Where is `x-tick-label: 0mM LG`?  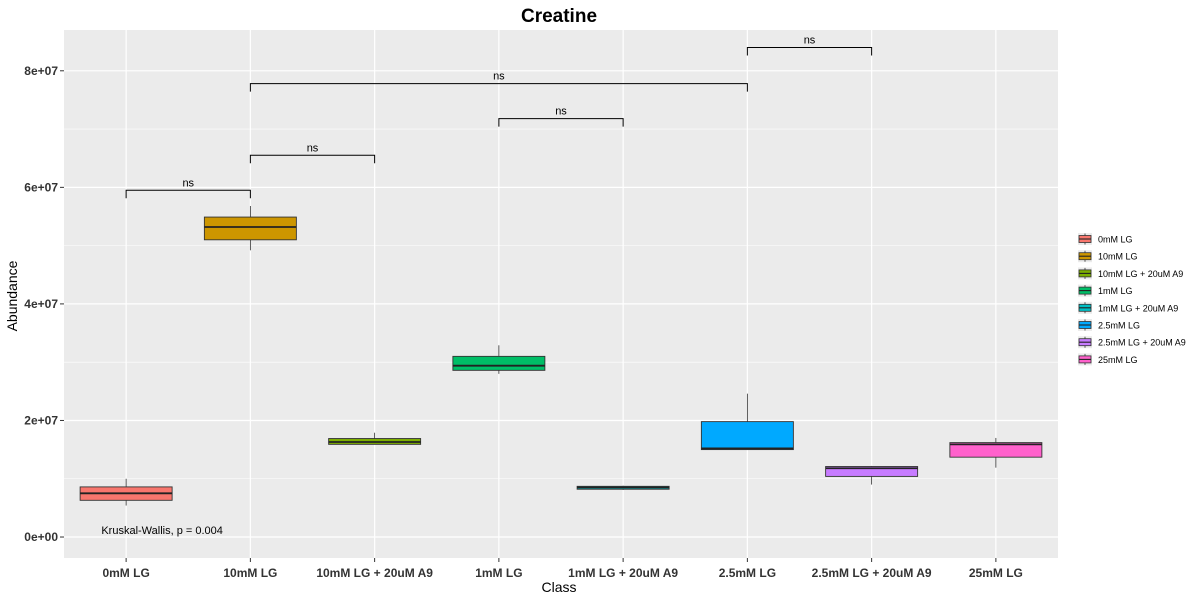
x-tick-label: 0mM LG is located at coordinates (125, 573).